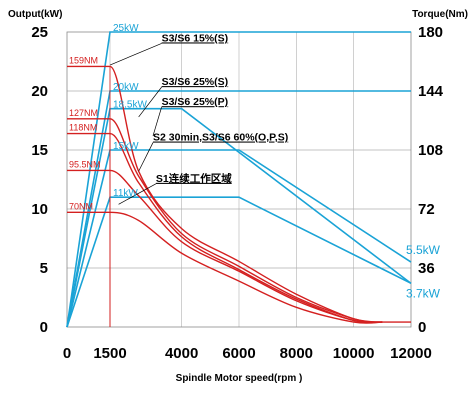 The height and width of the screenshot is (393, 468). What do you see at coordinates (426, 209) in the screenshot?
I see `y-right-tick-label: 72` at bounding box center [426, 209].